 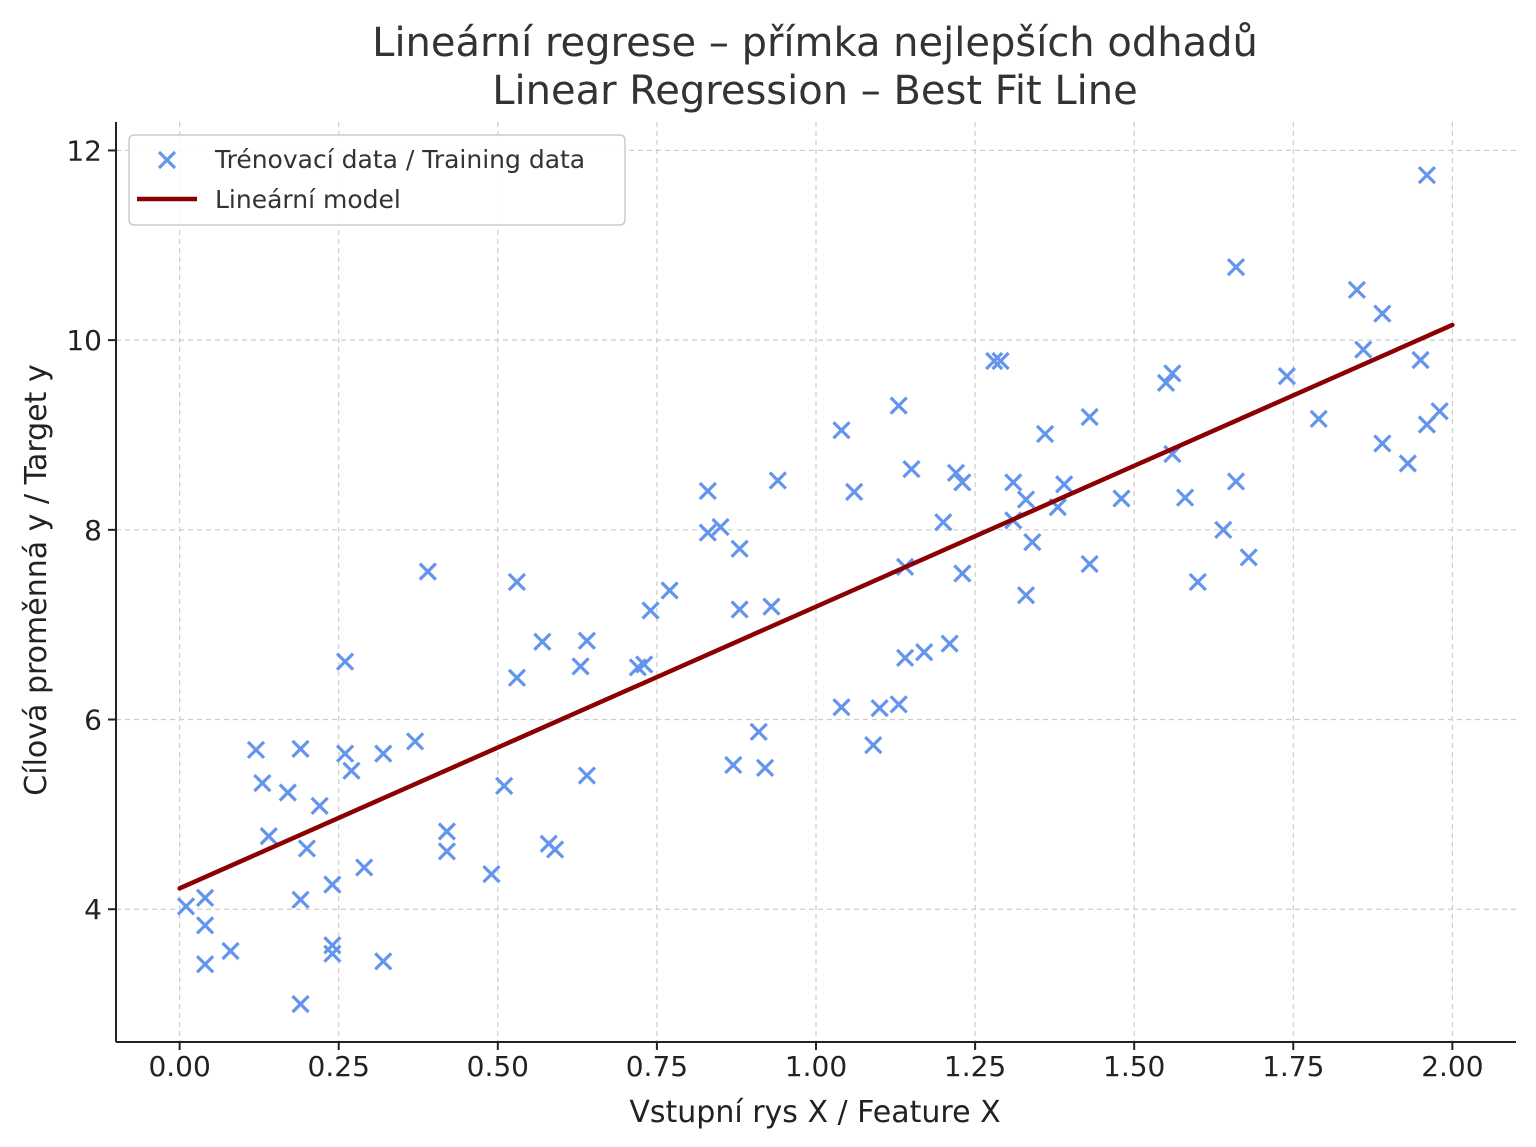 I want to click on data-point-54-stroke-b, so click(x=873, y=745).